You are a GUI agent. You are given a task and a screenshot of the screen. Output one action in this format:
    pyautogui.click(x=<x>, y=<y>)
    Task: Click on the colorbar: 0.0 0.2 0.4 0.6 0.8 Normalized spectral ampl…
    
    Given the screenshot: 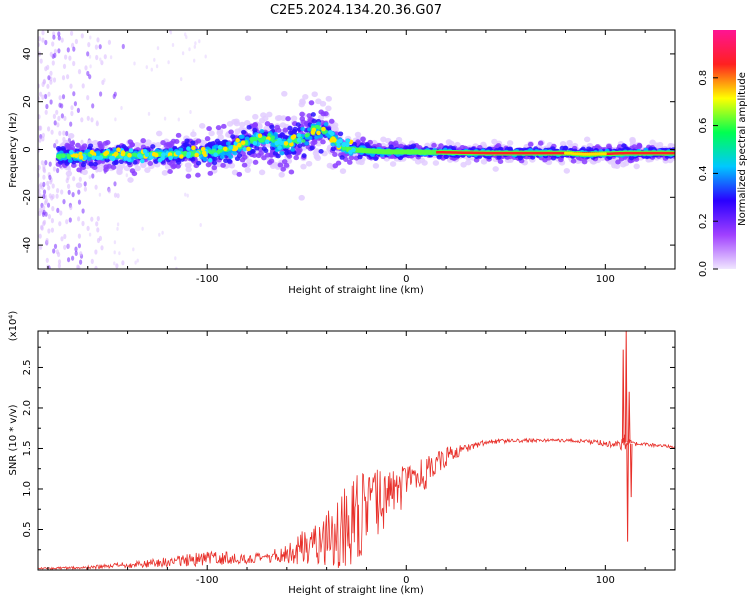 What is the action you would take?
    pyautogui.click(x=723, y=153)
    